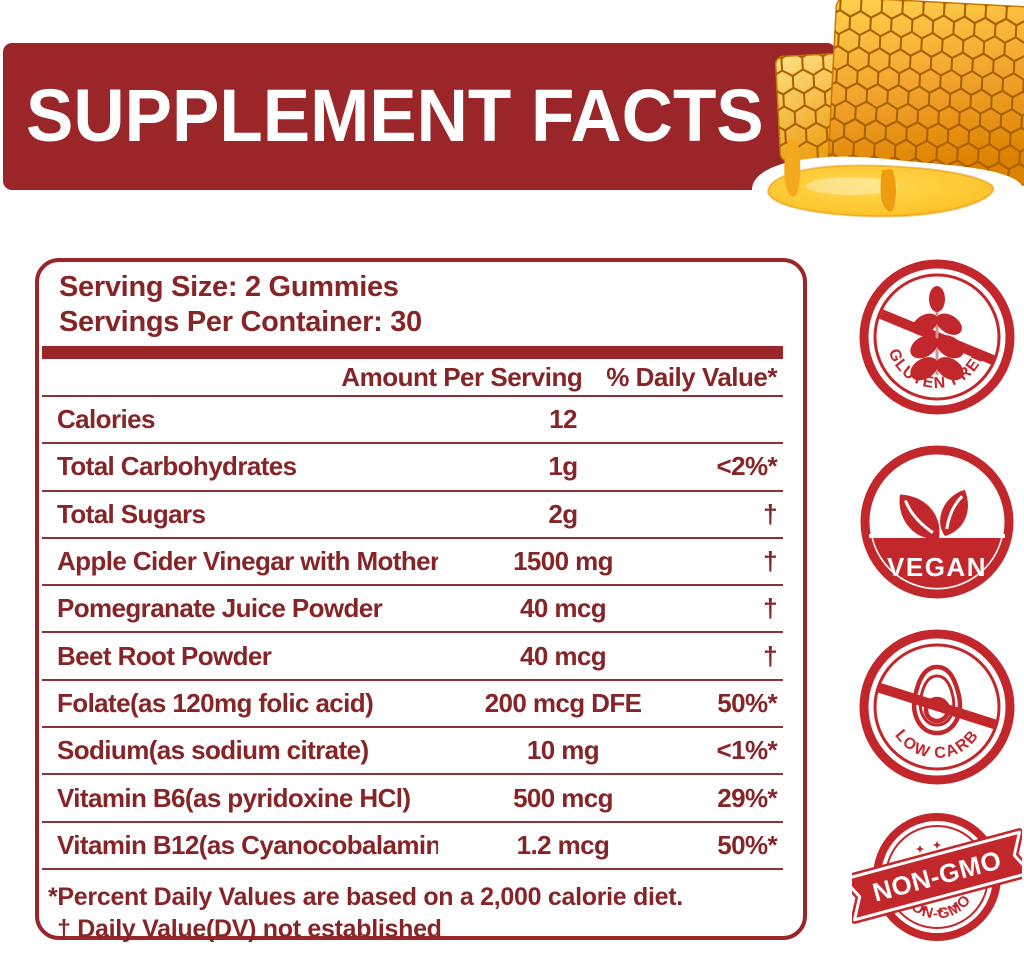 The image size is (1024, 955). What do you see at coordinates (220, 608) in the screenshot?
I see `row-name: Pomegranate Juice Powder` at bounding box center [220, 608].